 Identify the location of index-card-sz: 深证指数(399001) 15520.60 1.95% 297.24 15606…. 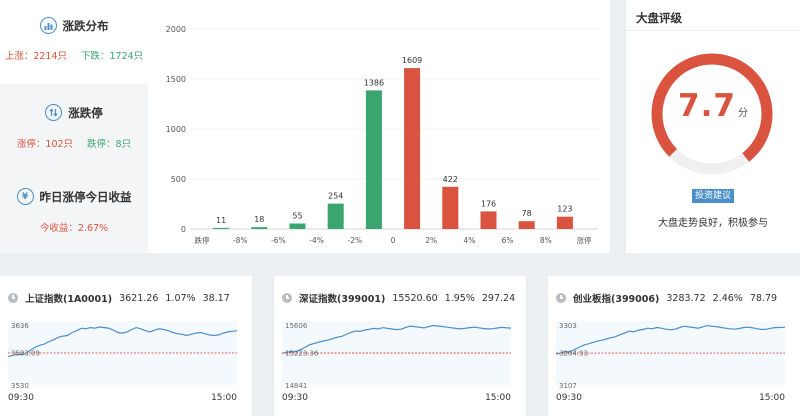
(400, 346).